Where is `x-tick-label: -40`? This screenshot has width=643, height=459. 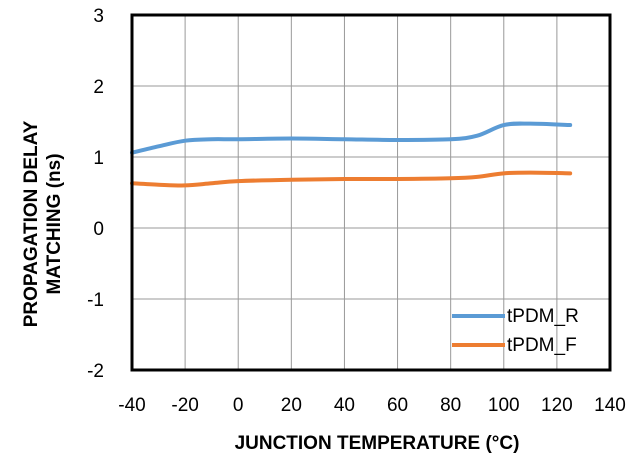 x-tick-label: -40 is located at coordinates (131, 405).